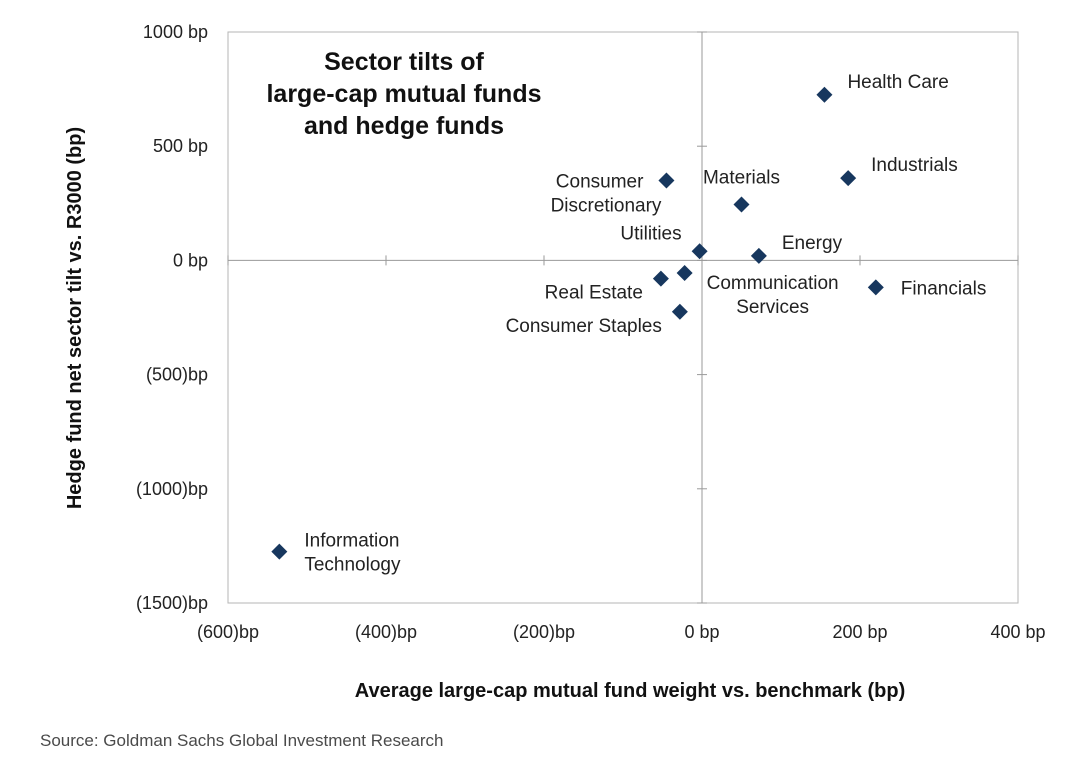  What do you see at coordinates (1017, 632) in the screenshot?
I see `x-tick-label: 400 bp` at bounding box center [1017, 632].